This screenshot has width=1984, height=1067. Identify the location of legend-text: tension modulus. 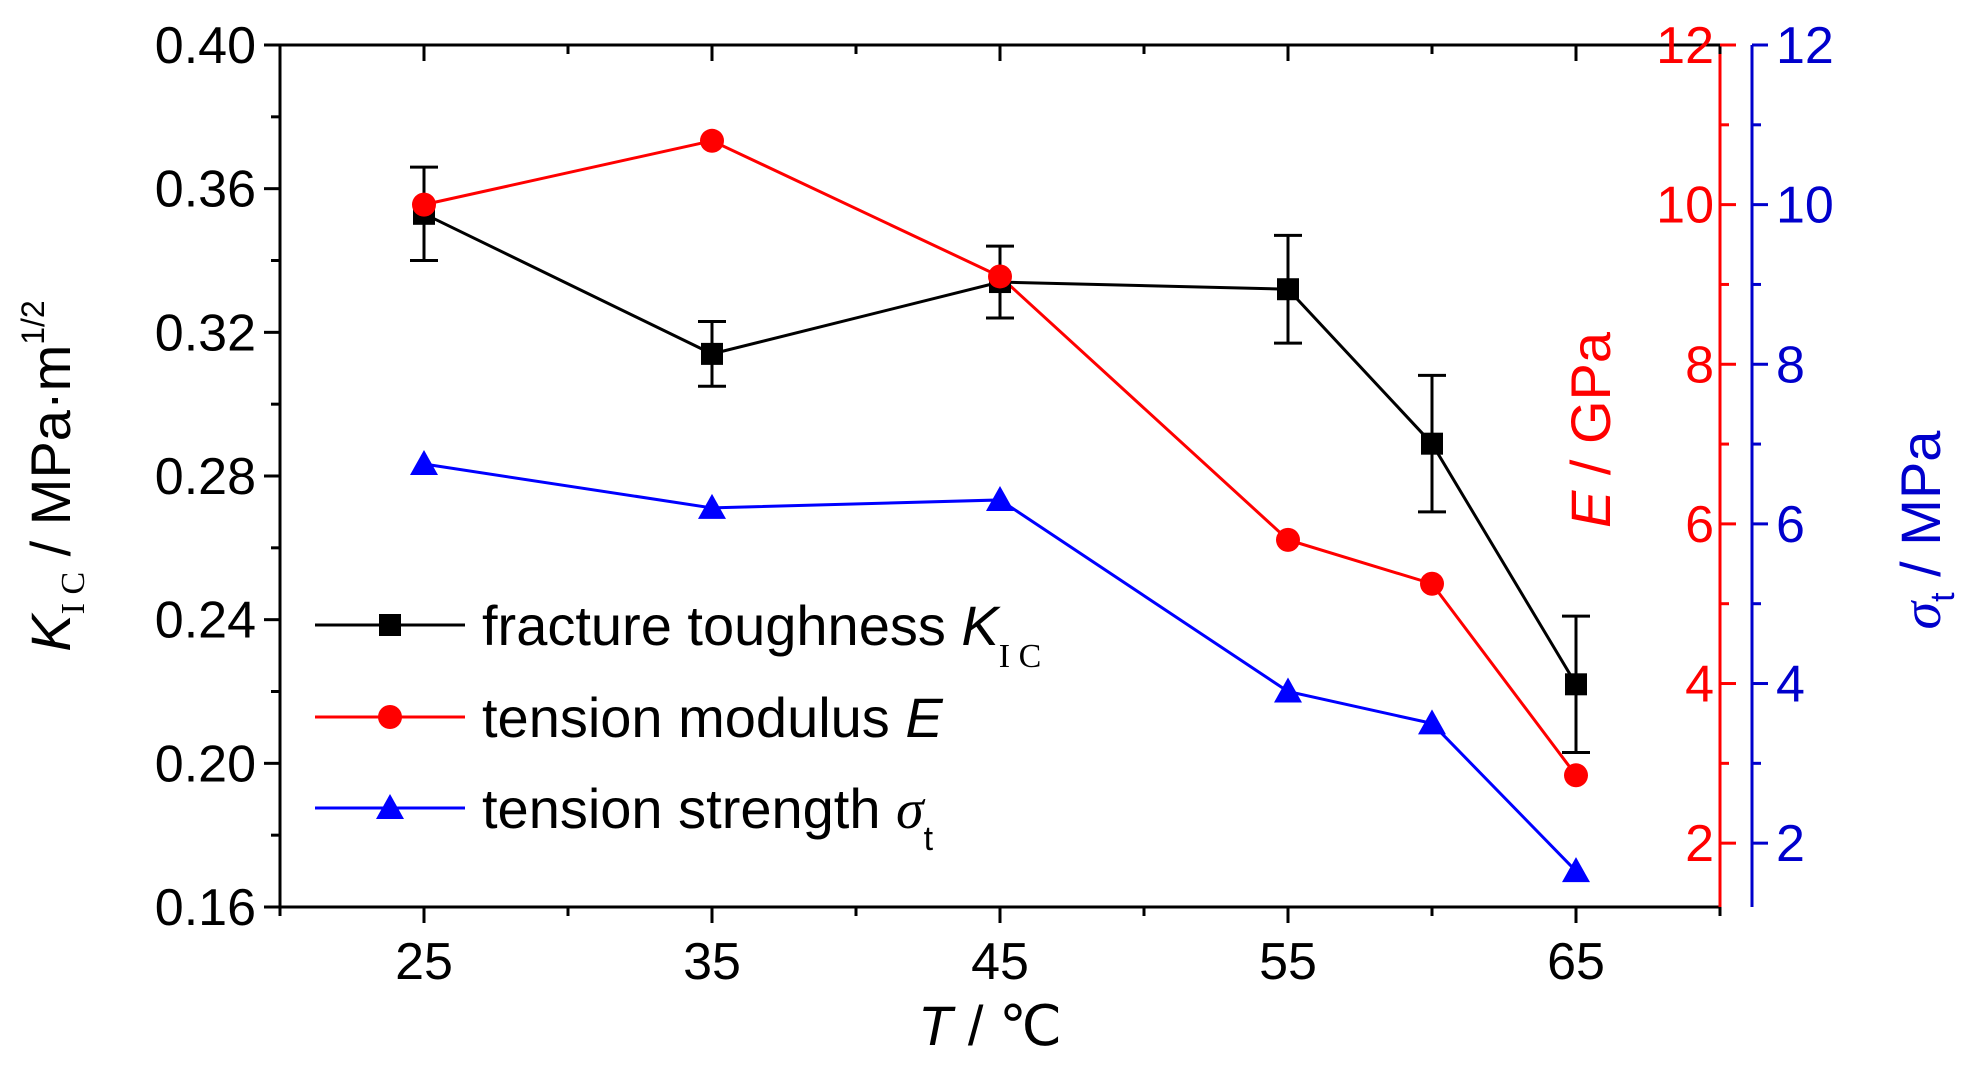
(693, 717).